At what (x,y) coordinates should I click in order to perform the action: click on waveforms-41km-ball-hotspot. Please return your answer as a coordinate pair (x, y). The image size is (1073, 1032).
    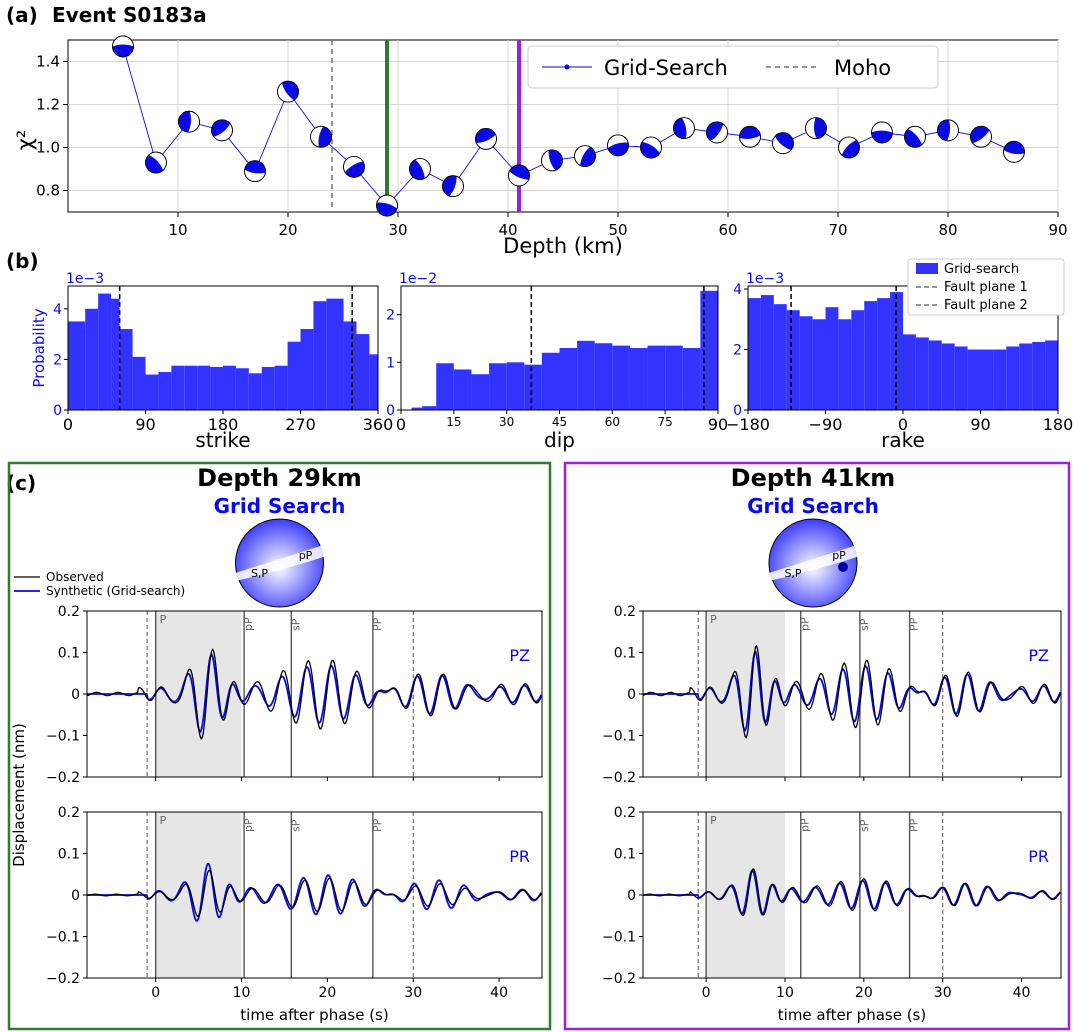
    Looking at the image, I should click on (843, 567).